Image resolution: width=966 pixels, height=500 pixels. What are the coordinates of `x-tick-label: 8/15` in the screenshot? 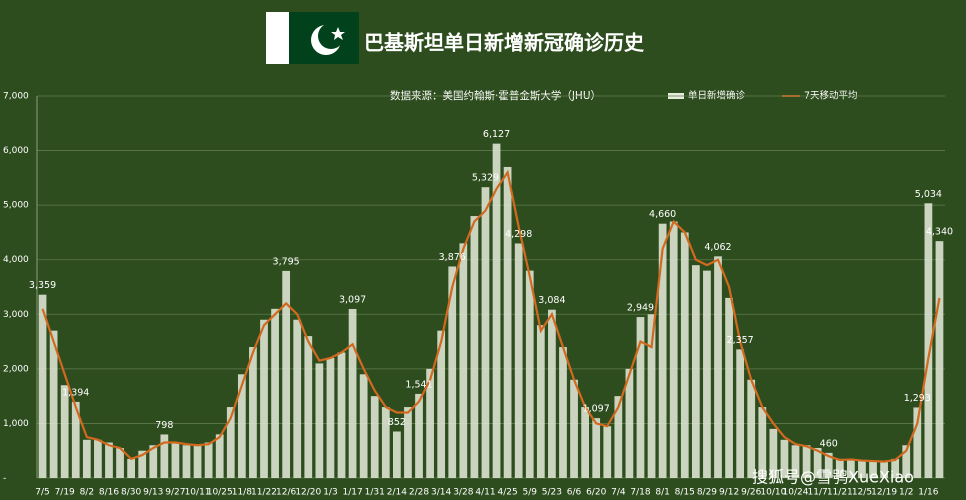 It's located at (685, 493).